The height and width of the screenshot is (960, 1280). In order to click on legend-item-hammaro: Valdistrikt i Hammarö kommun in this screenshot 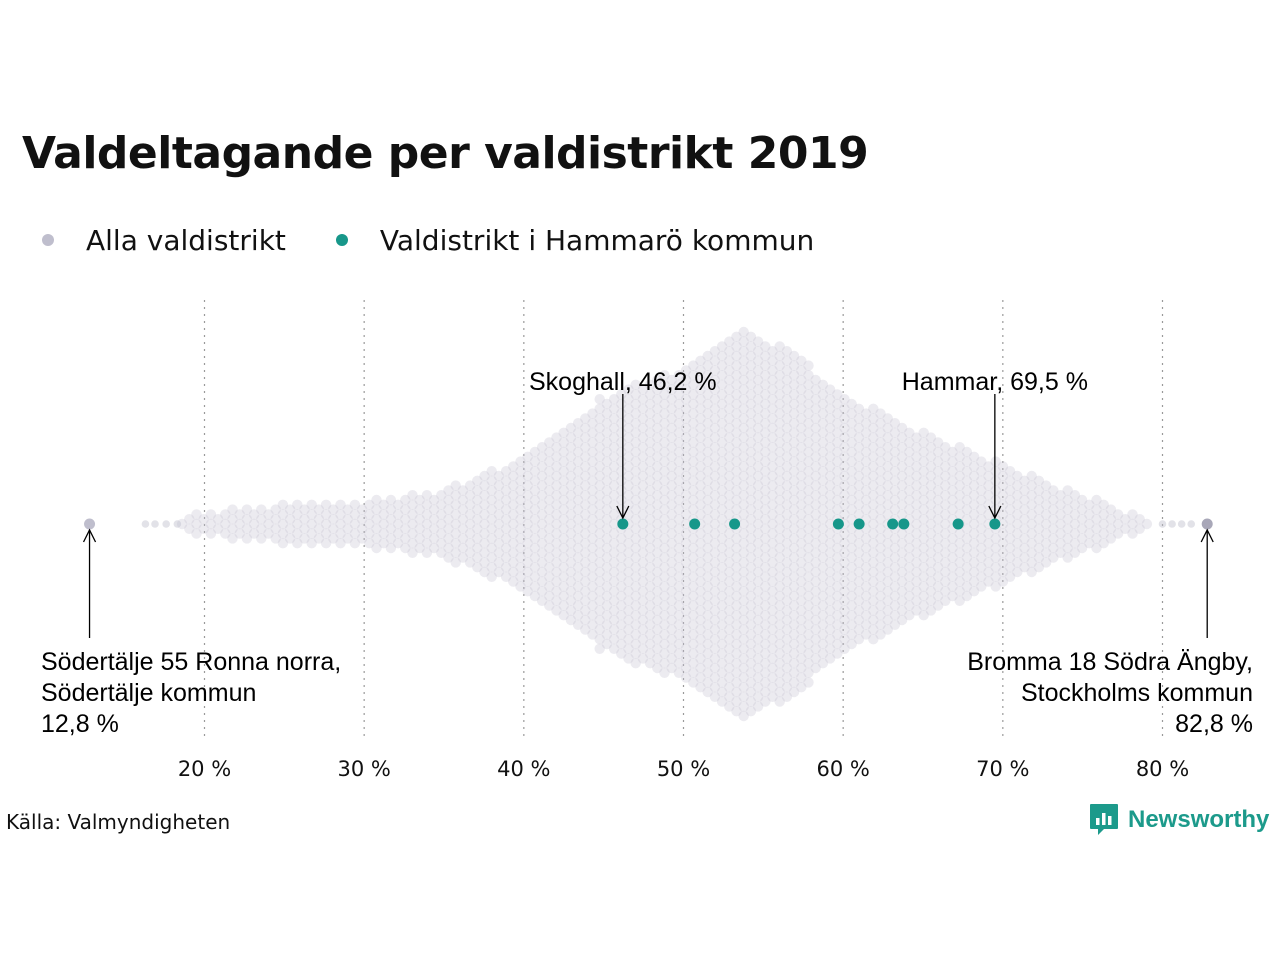, I will do `click(574, 240)`.